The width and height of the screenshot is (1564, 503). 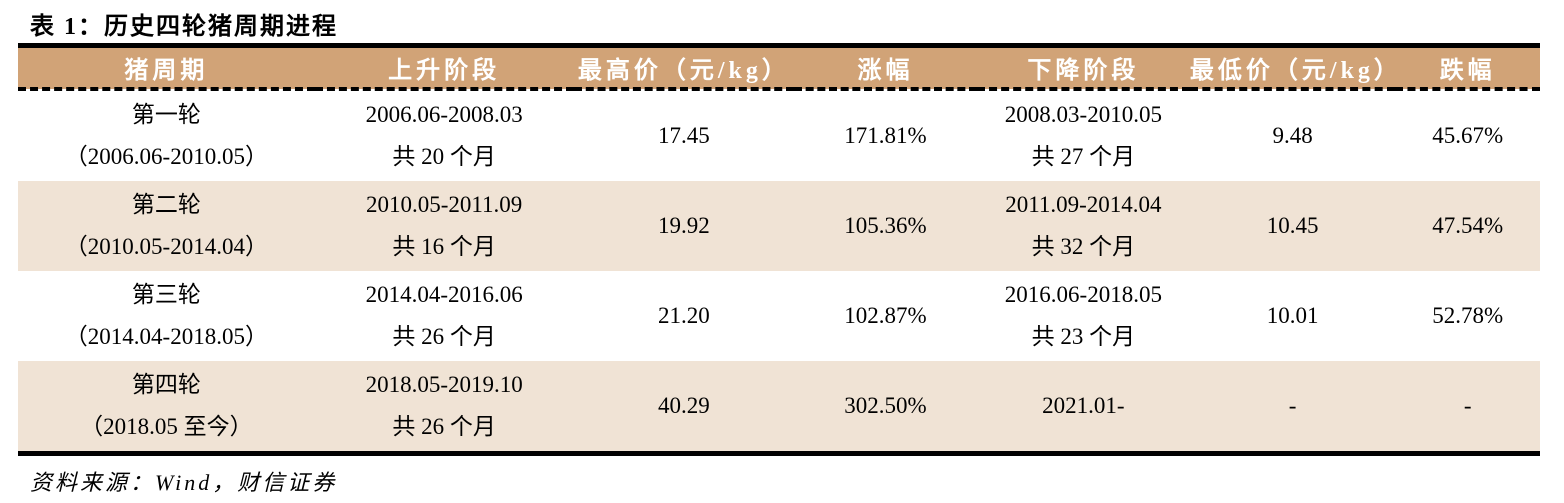 I want to click on cell-gain: 105.36%, so click(x=885, y=225).